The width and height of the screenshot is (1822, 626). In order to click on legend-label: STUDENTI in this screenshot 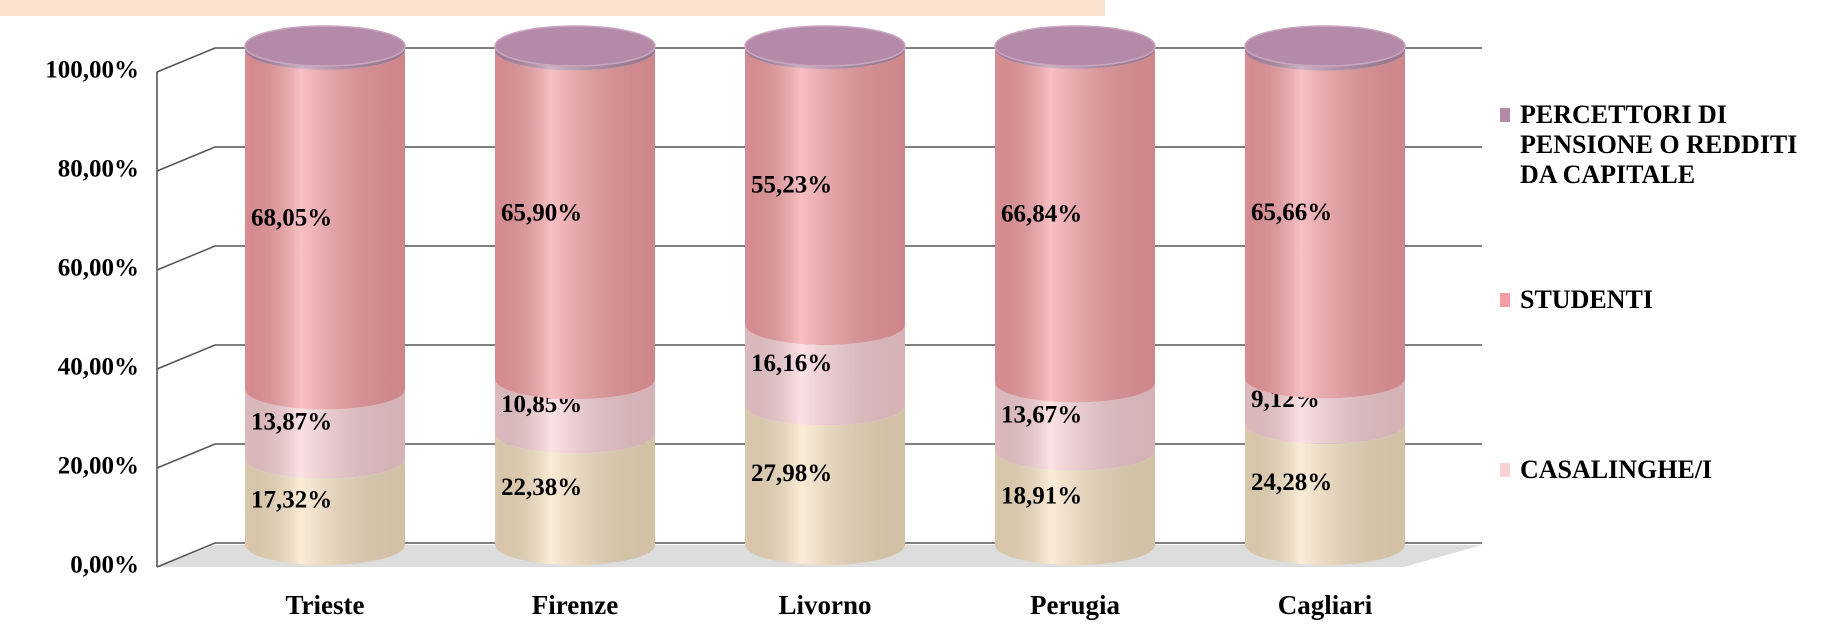, I will do `click(1586, 299)`.